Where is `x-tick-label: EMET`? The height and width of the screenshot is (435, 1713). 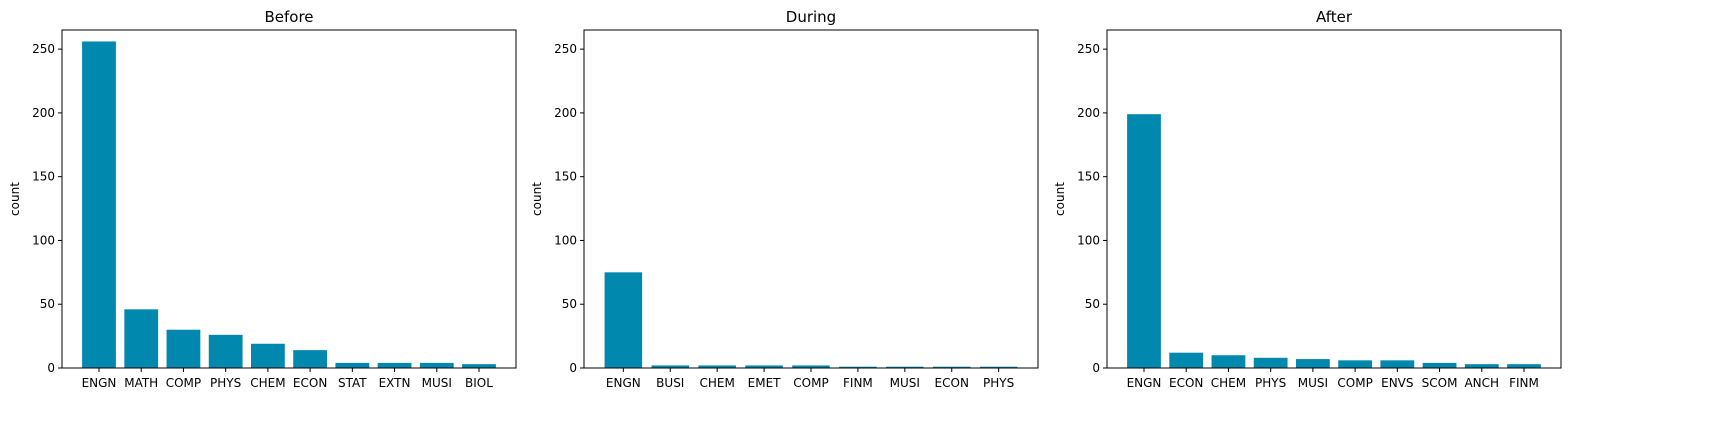
x-tick-label: EMET is located at coordinates (765, 383).